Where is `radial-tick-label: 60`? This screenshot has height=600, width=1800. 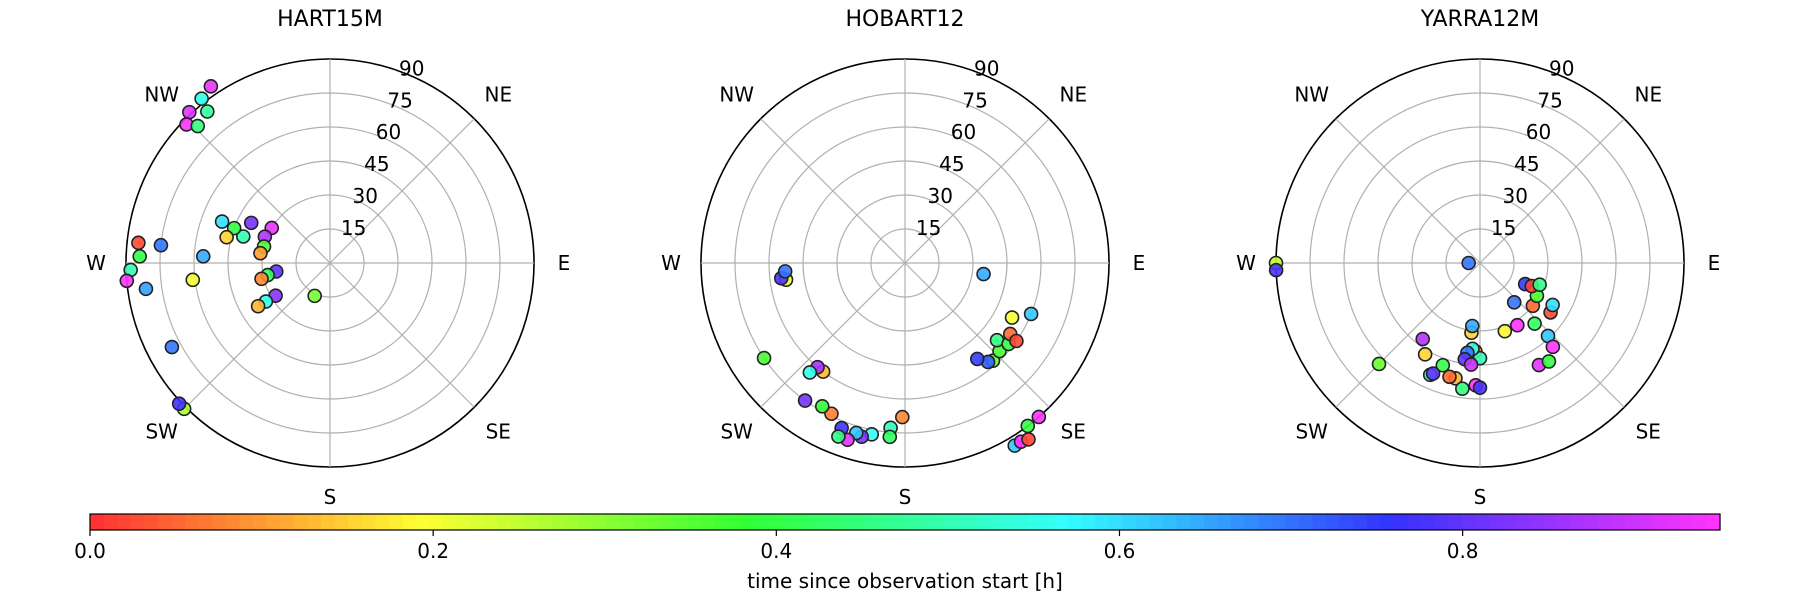
radial-tick-label: 60 is located at coordinates (963, 132).